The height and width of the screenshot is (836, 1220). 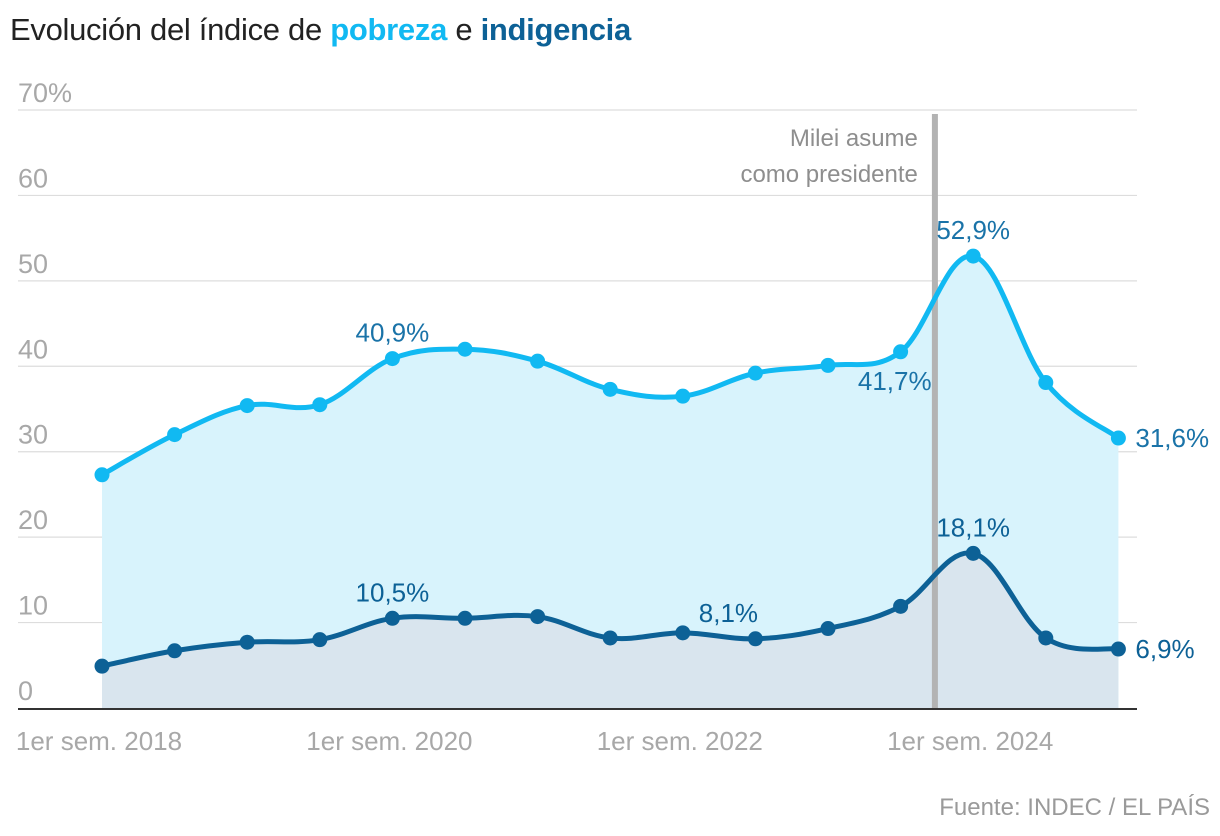 What do you see at coordinates (33, 349) in the screenshot?
I see `y-tick-label: 40` at bounding box center [33, 349].